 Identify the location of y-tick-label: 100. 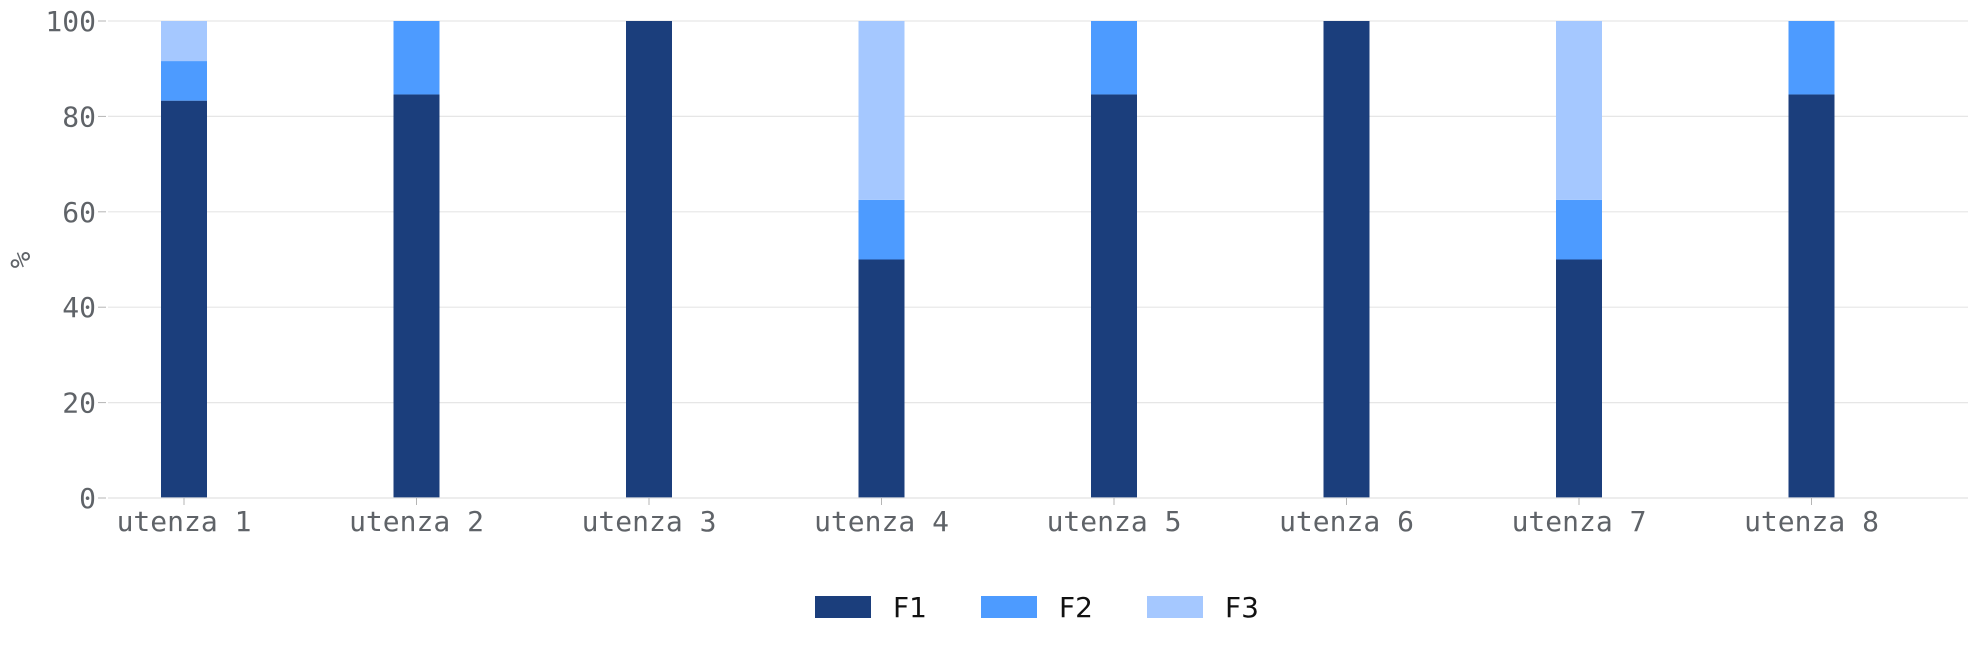
(70, 21).